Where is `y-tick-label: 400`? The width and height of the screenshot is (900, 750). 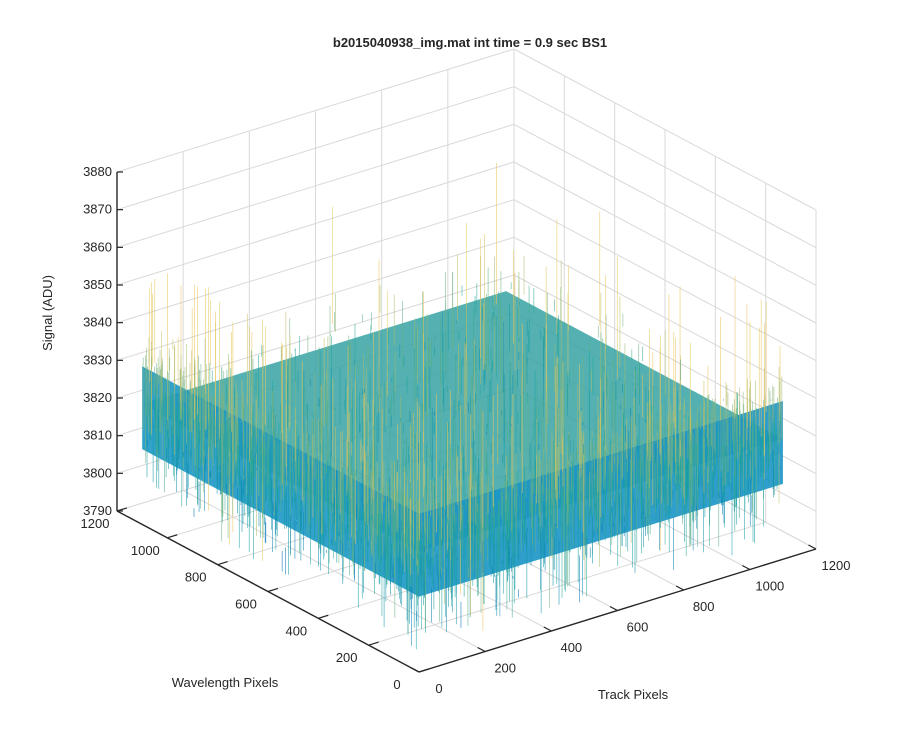 y-tick-label: 400 is located at coordinates (296, 630).